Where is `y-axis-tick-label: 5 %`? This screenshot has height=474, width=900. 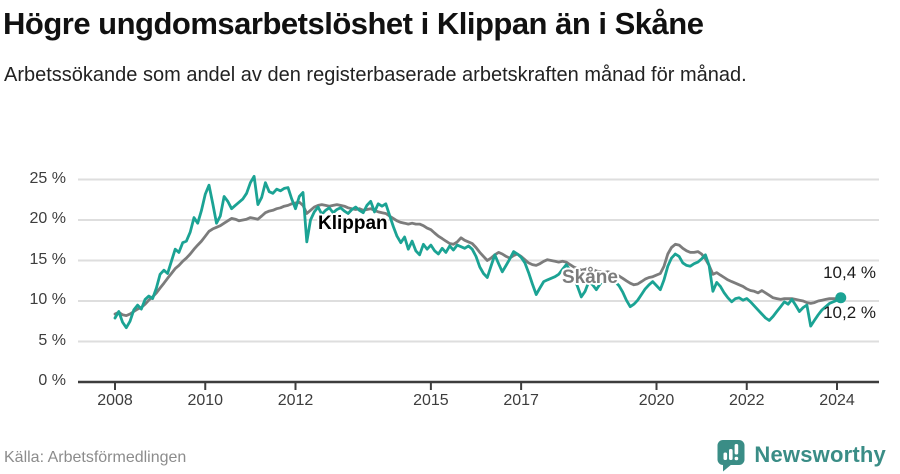 y-axis-tick-label: 5 % is located at coordinates (52, 340).